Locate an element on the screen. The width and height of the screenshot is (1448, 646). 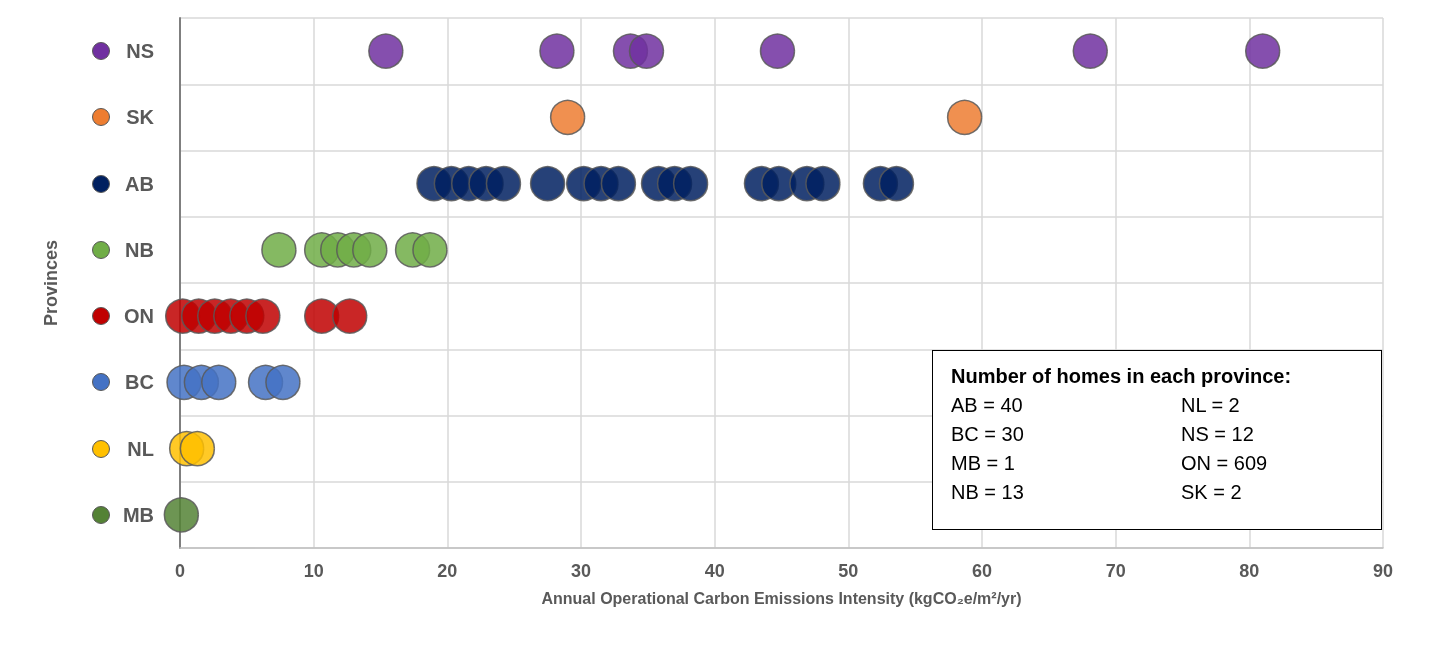
y-tick-label: NB is located at coordinates (139, 249).